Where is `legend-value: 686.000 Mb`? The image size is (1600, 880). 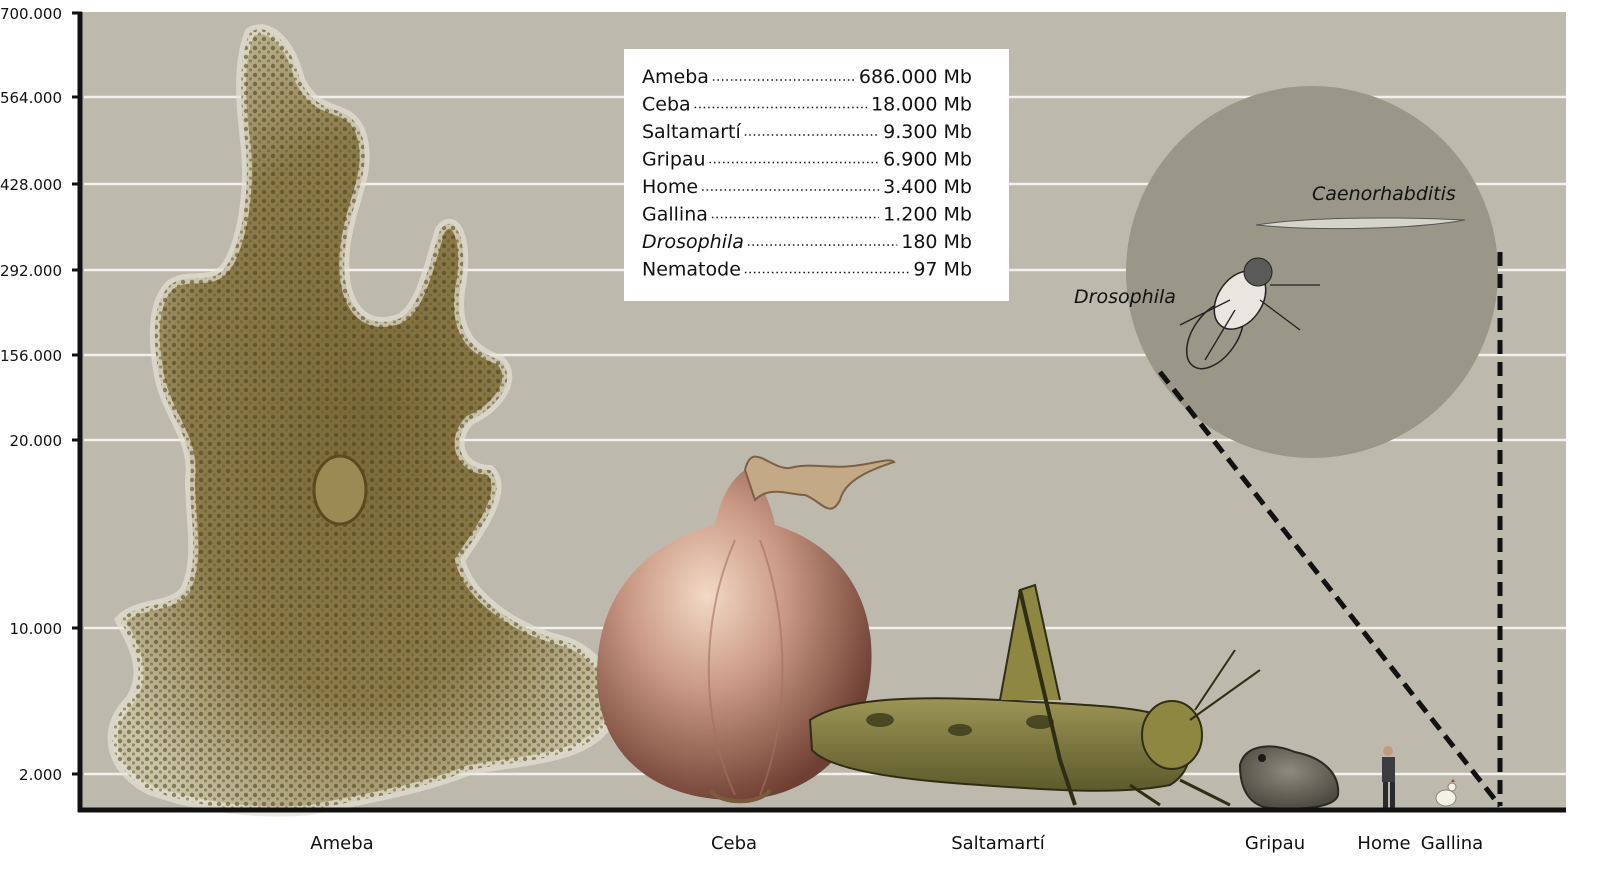 legend-value: 686.000 Mb is located at coordinates (915, 77).